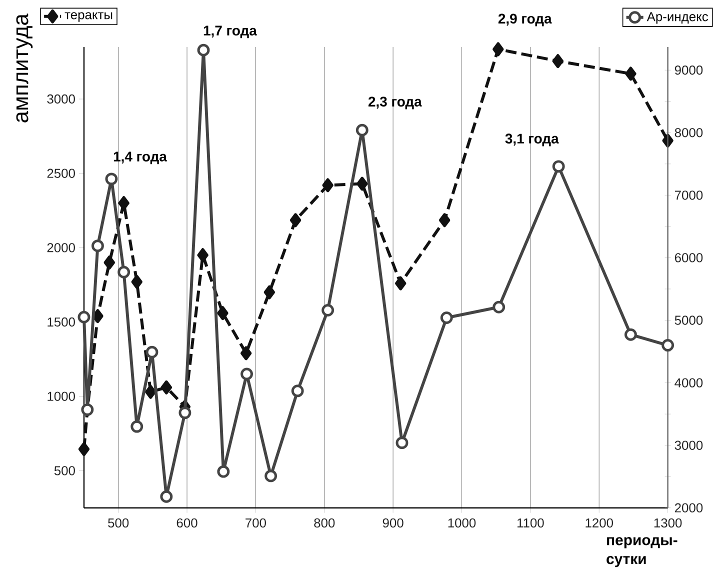 This screenshot has width=718, height=577. What do you see at coordinates (530, 523) in the screenshot?
I see `x-tick-label: 1100` at bounding box center [530, 523].